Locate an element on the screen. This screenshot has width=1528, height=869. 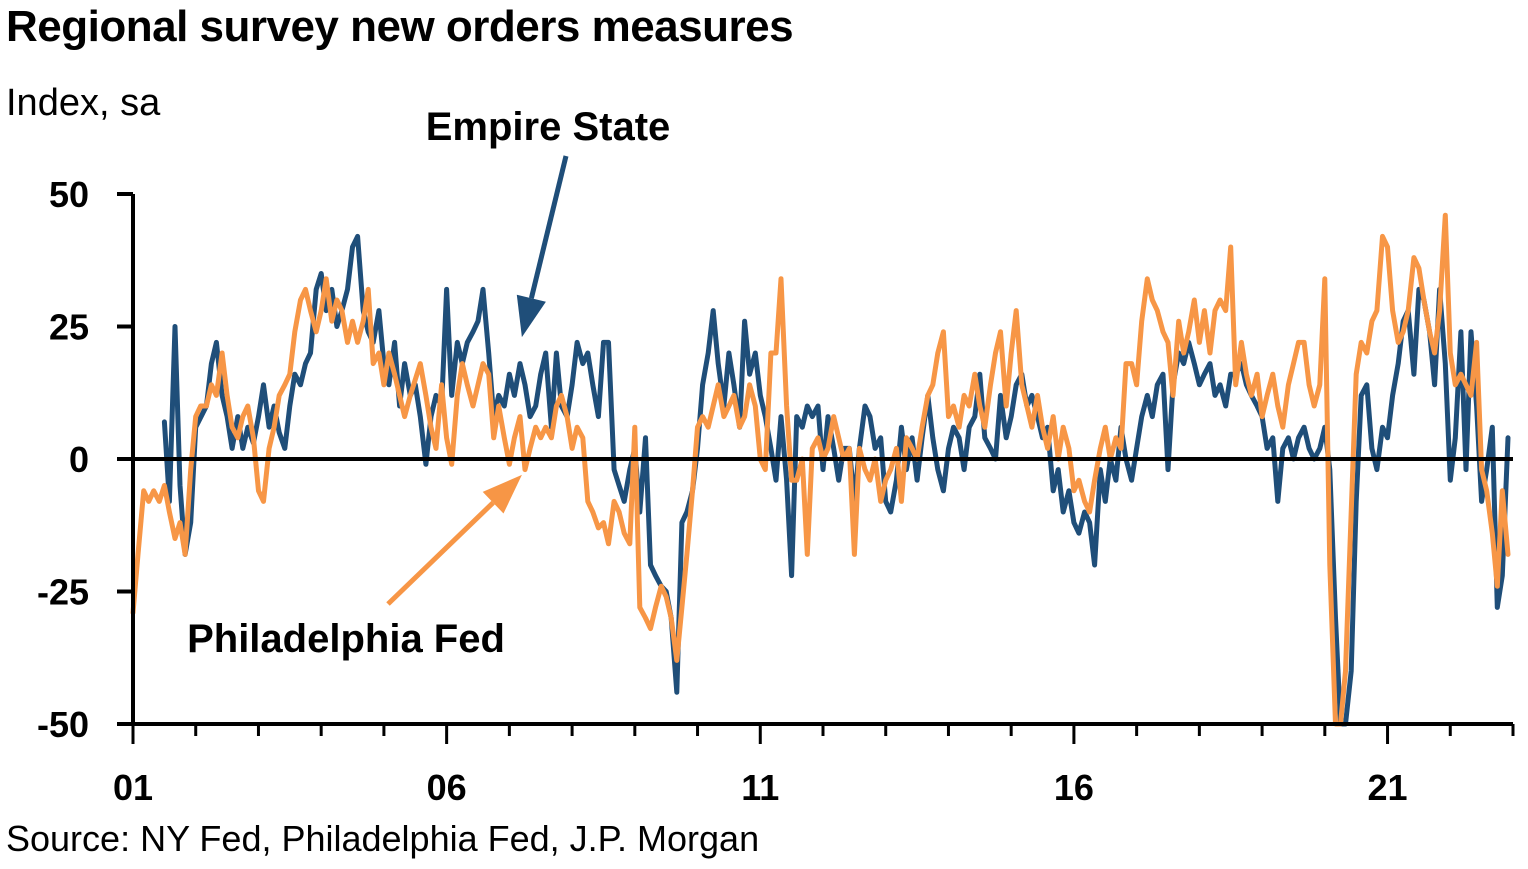
y-tick-label: -25 is located at coordinates (63, 592).